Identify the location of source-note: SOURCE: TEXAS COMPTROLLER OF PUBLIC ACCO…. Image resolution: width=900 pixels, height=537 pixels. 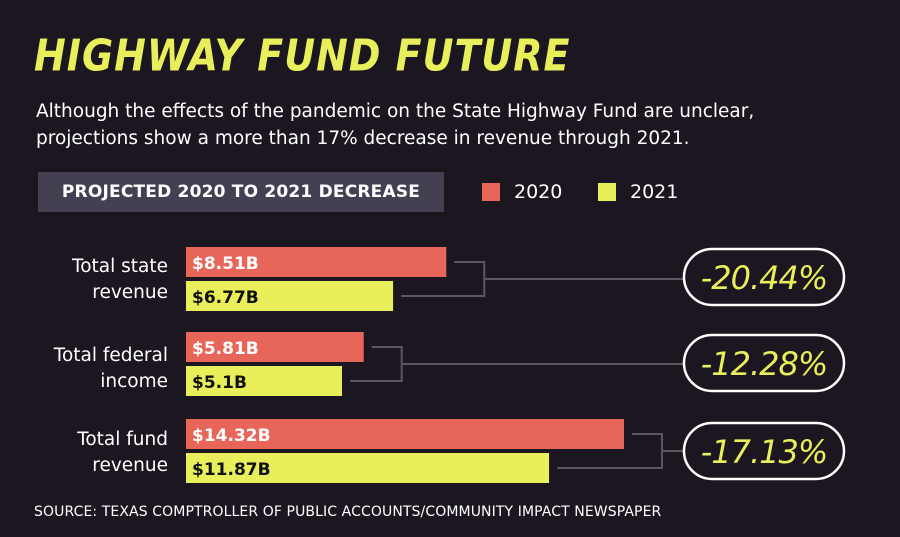
(348, 512).